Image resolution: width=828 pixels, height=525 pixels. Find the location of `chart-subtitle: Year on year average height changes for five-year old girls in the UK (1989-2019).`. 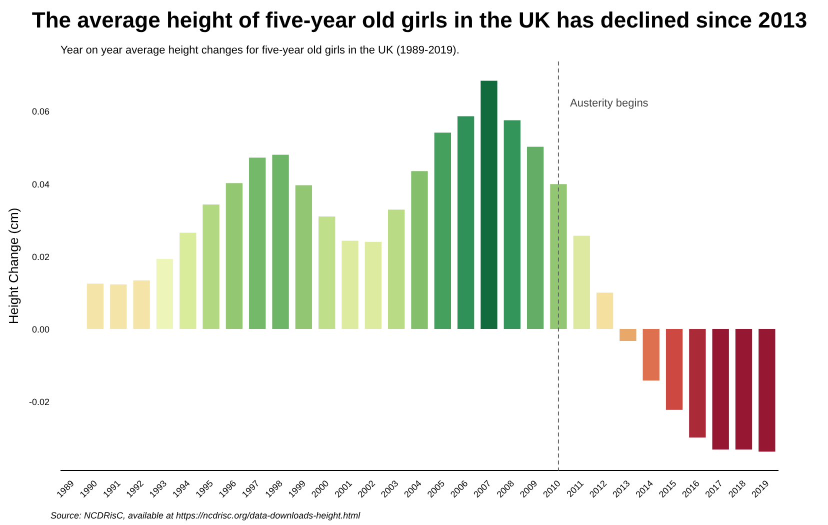

chart-subtitle: Year on year average height changes for five-year old girls in the UK (1989-2019). is located at coordinates (260, 50).